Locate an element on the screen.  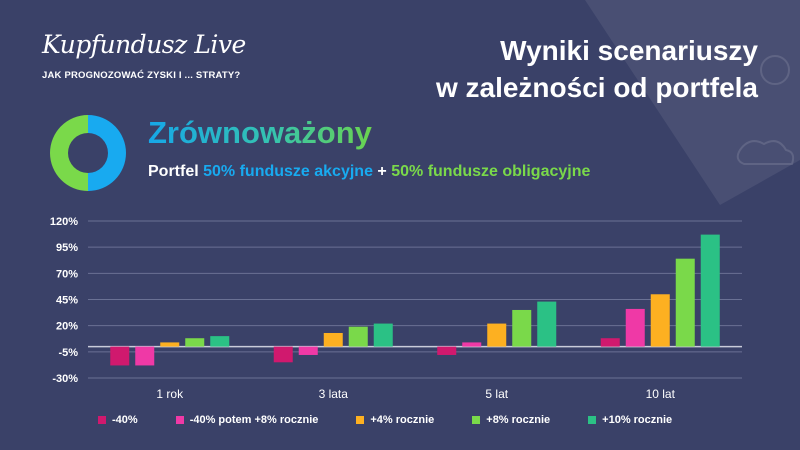
y-tick-label: -30% is located at coordinates (65, 379).